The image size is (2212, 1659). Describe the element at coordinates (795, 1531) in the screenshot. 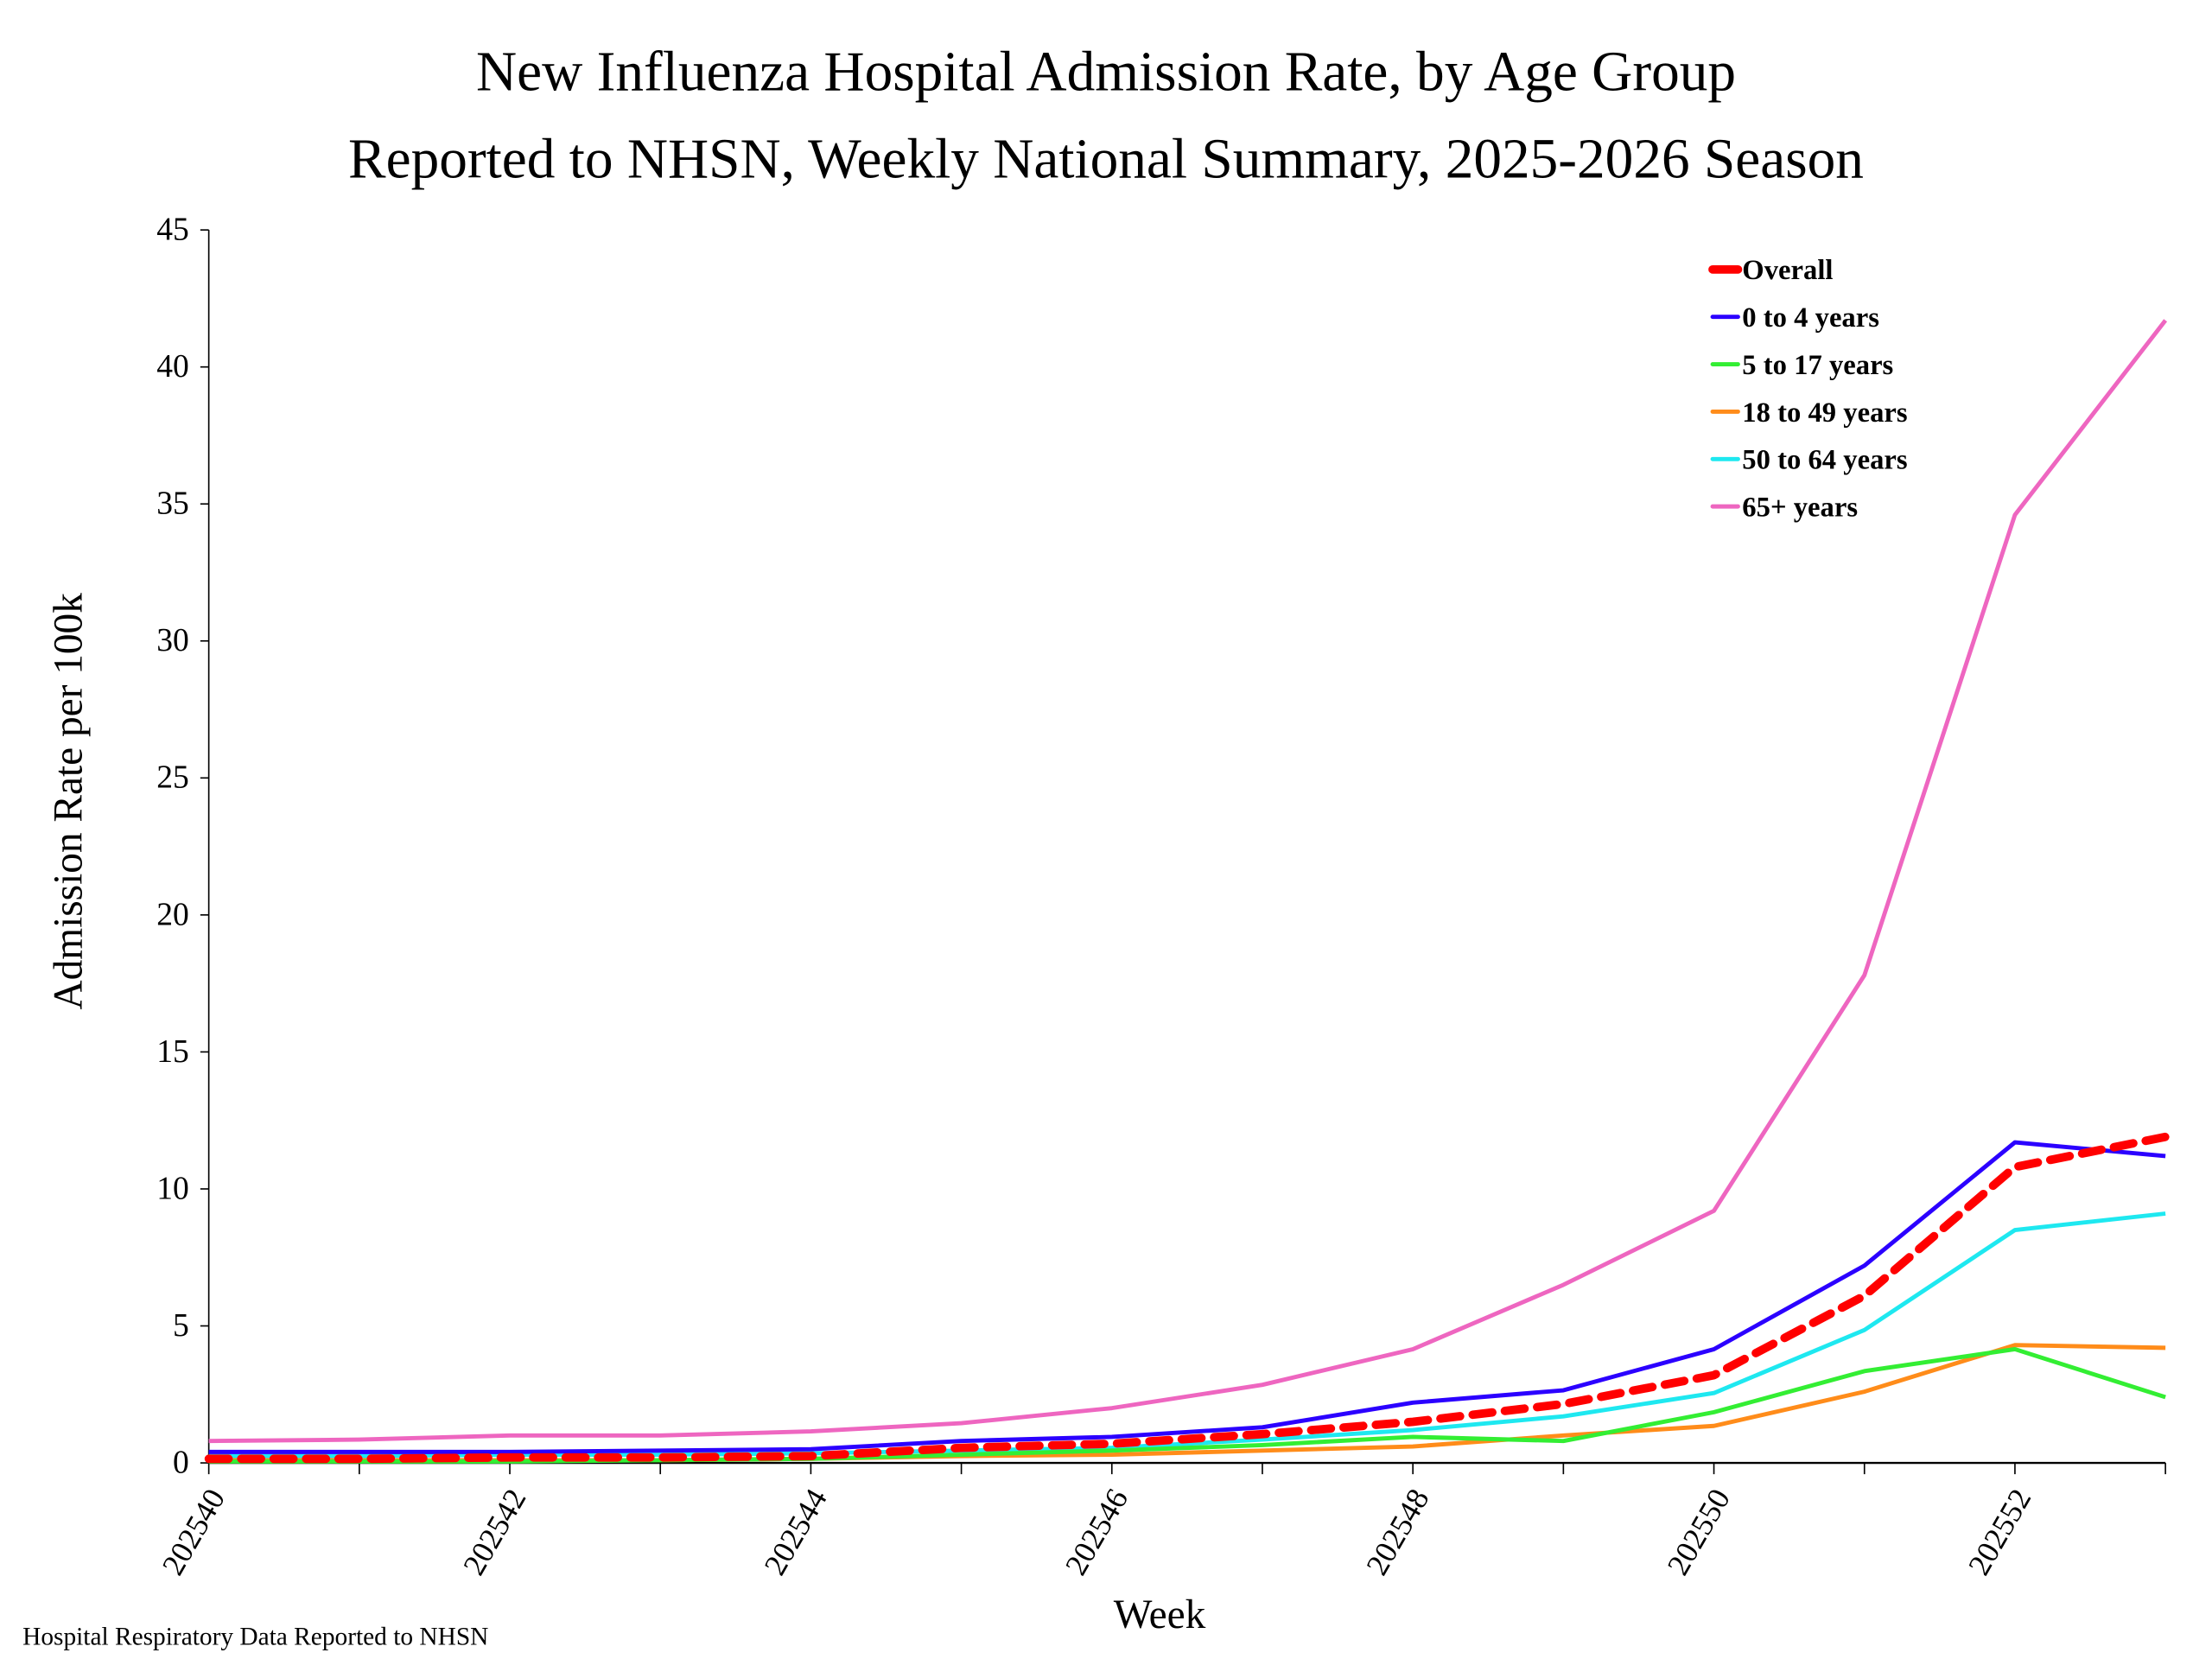

I see `x-tick-label: 202544` at that location.